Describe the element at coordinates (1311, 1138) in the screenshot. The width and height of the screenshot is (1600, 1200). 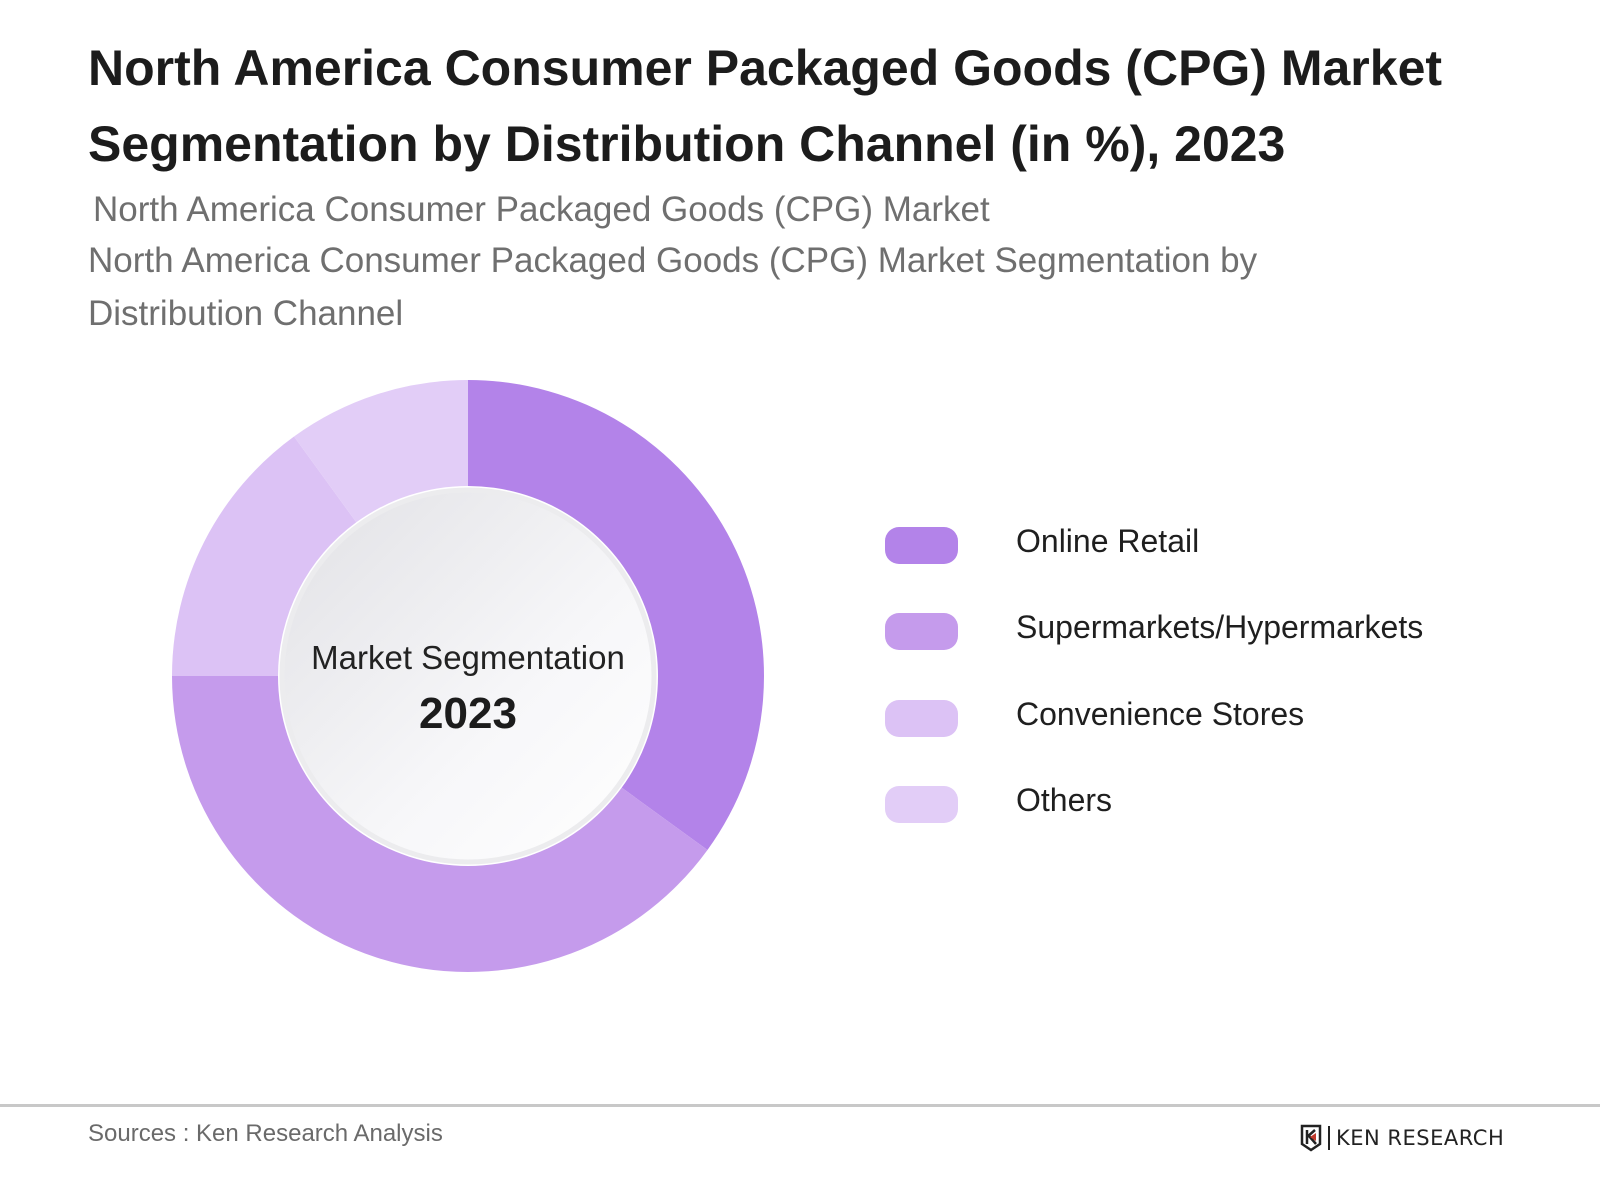
I see `ken-research-shield-icon` at that location.